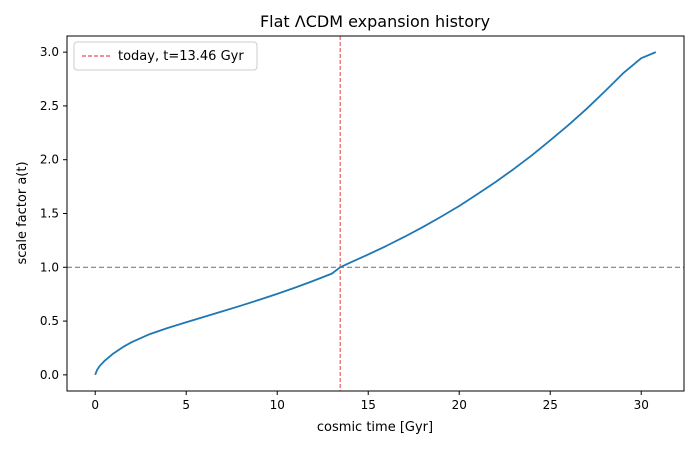  I want to click on x-tick-label: 30, so click(641, 405).